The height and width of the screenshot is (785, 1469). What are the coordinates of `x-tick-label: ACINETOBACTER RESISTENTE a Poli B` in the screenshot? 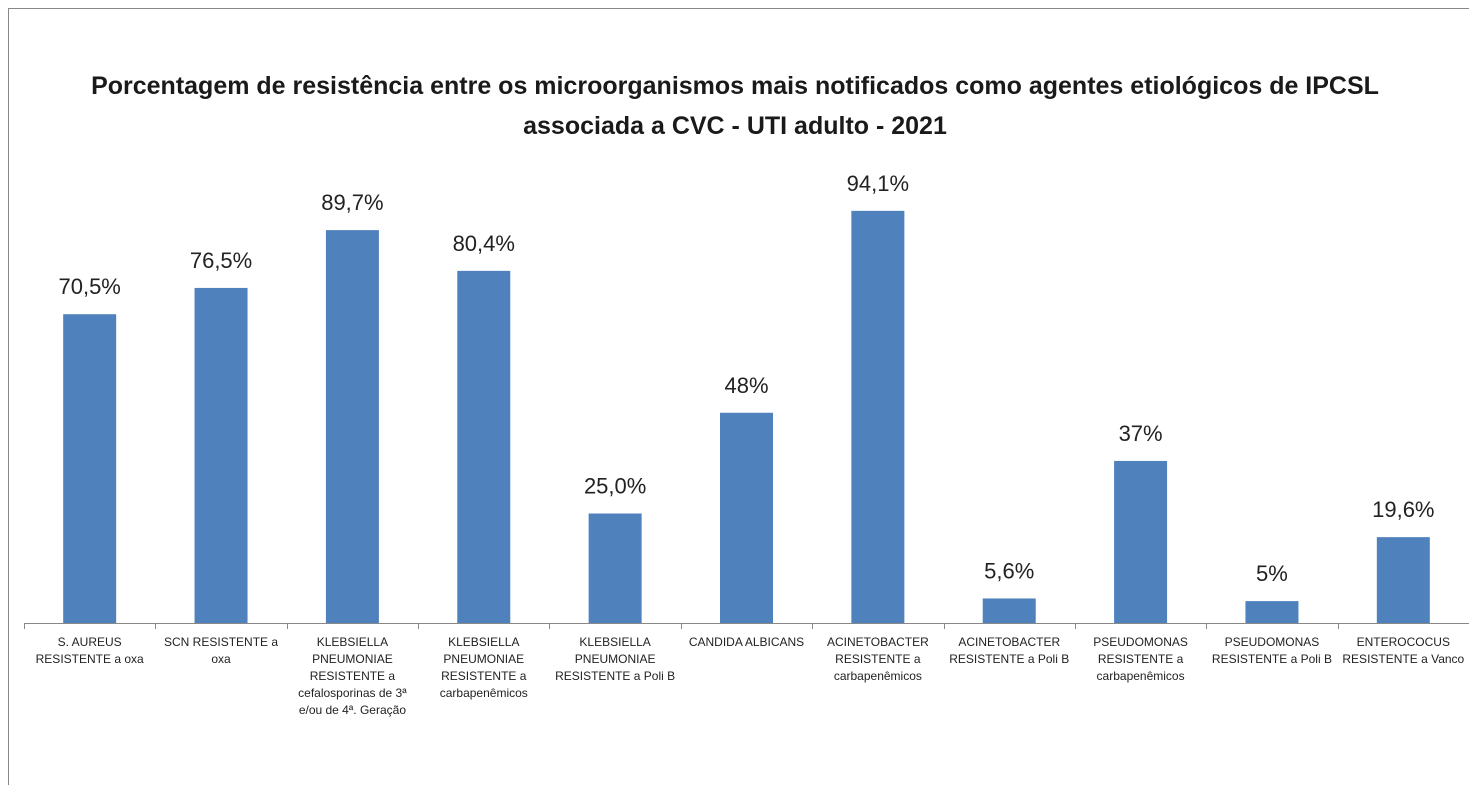 It's located at (1009, 650).